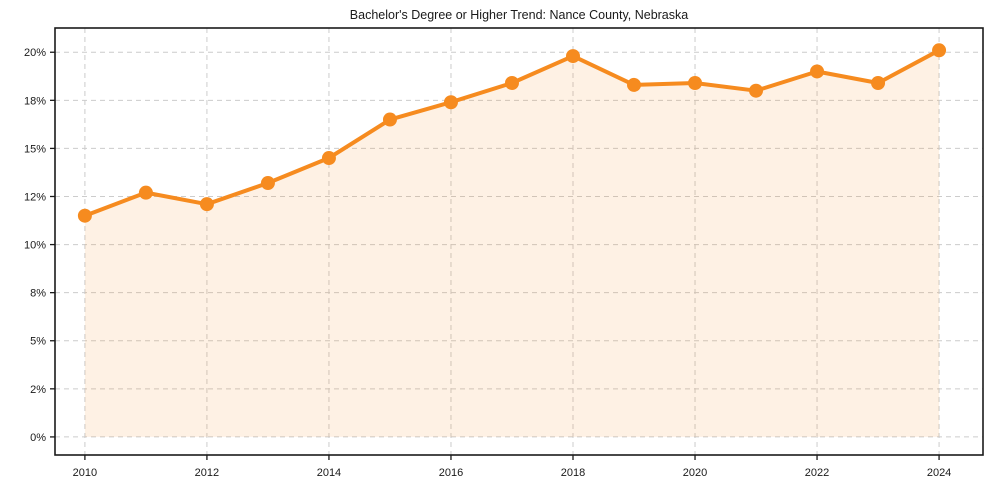 The image size is (989, 490). Describe the element at coordinates (35, 197) in the screenshot. I see `y-tick-label: 12%` at that location.